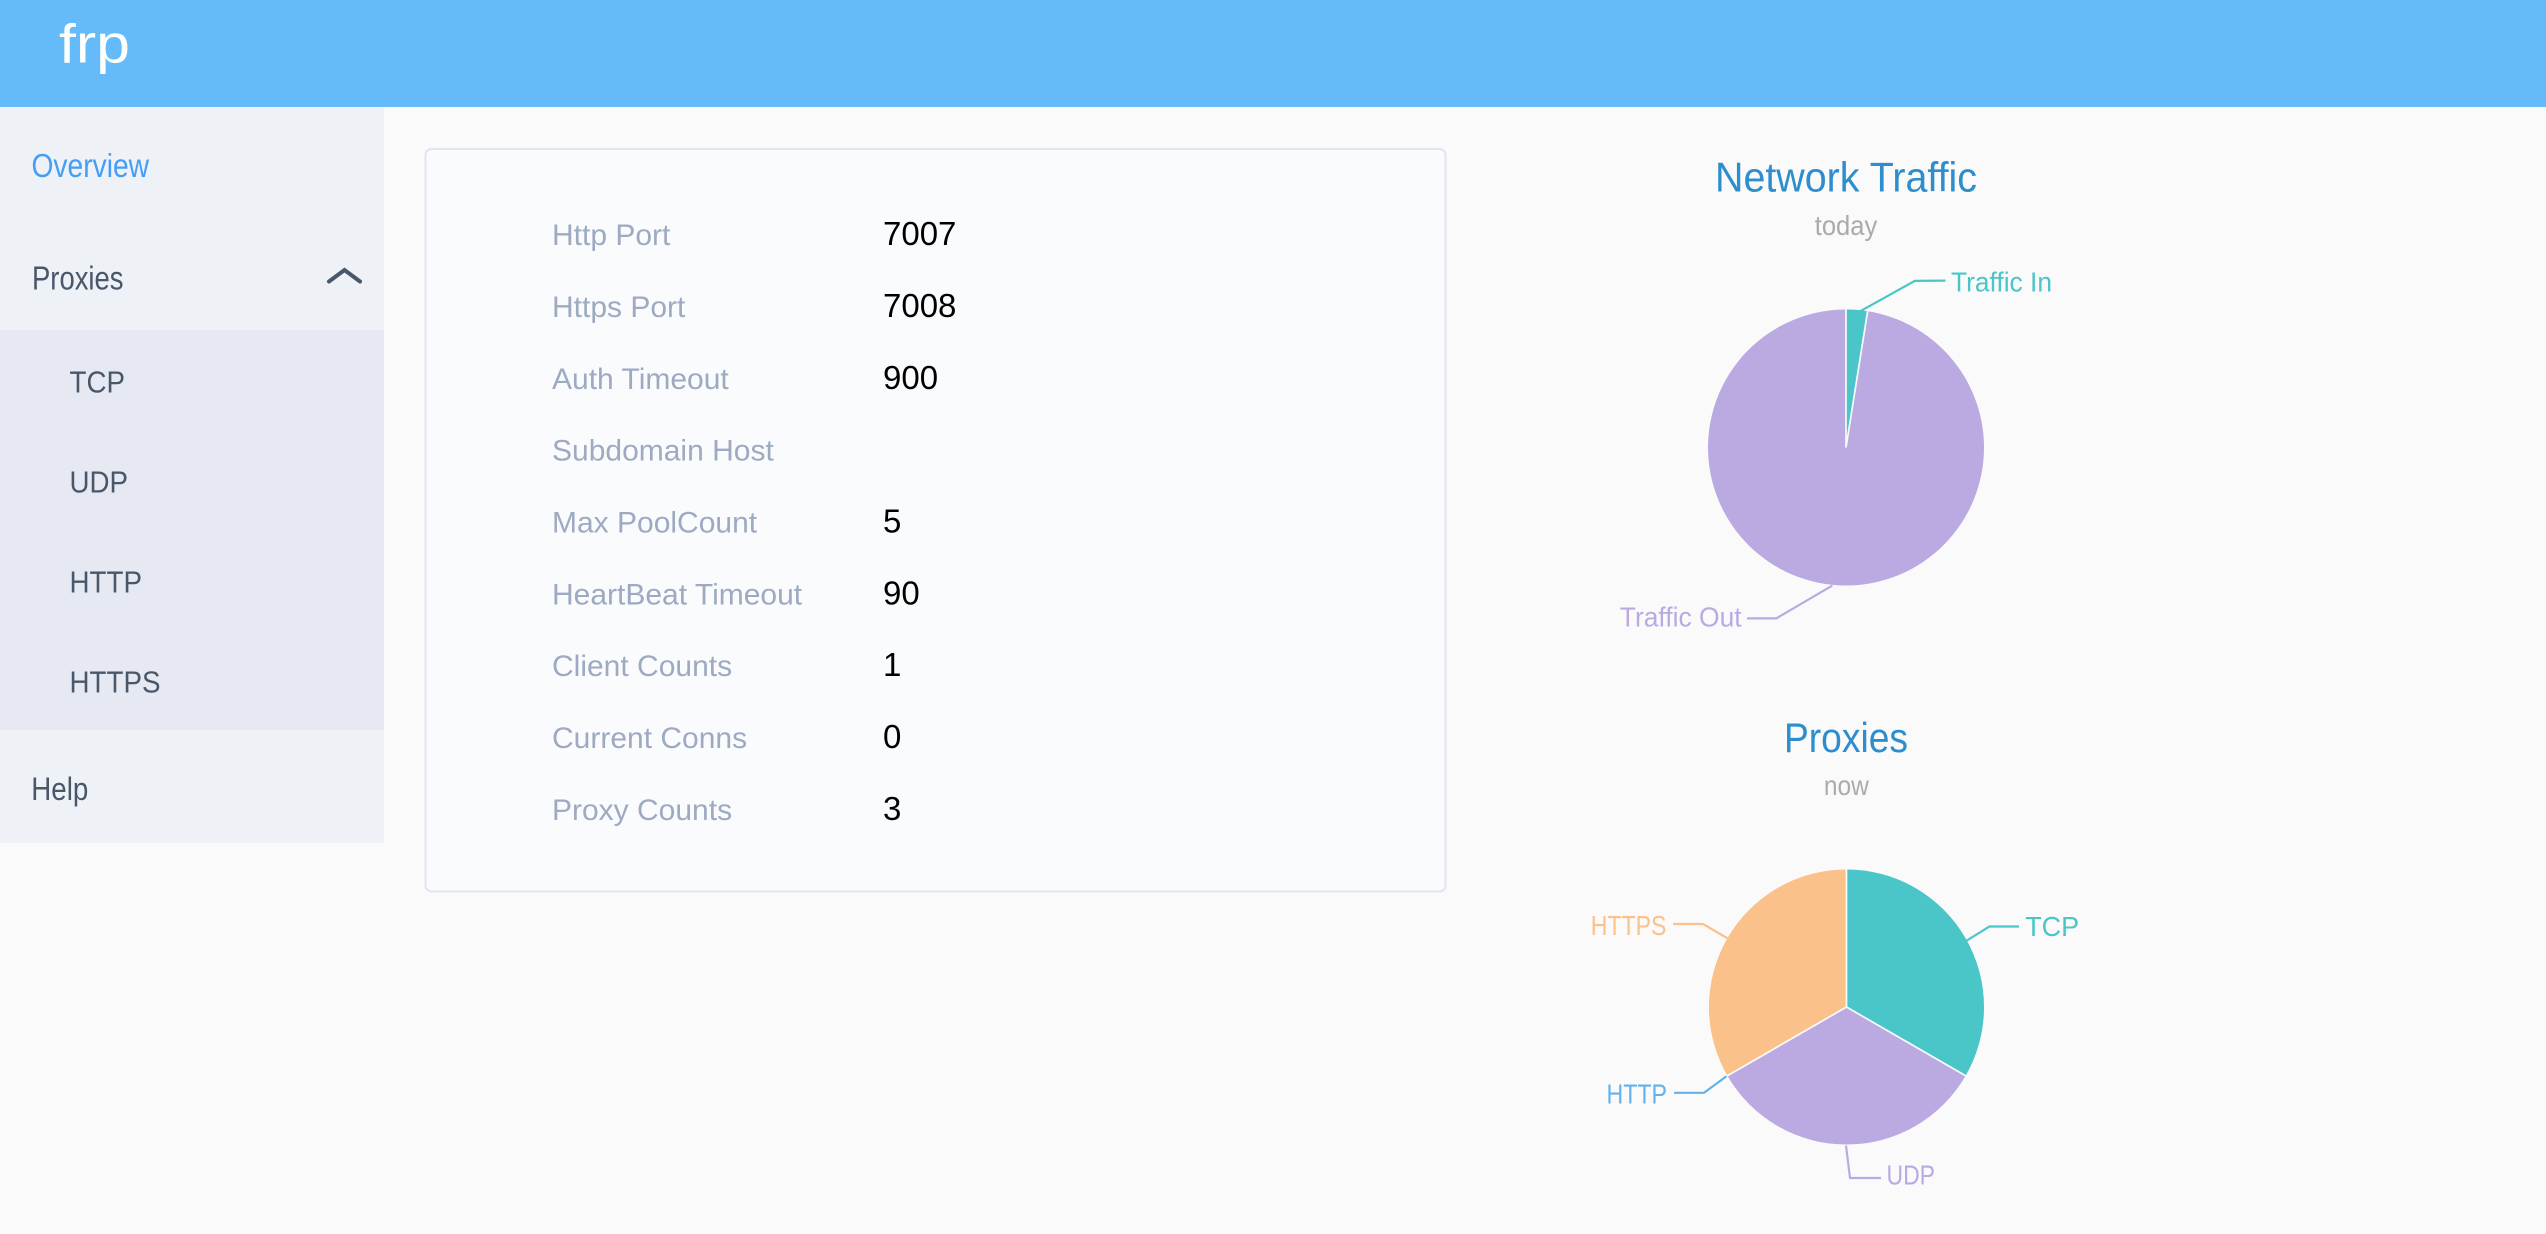 Image resolution: width=2546 pixels, height=1234 pixels. What do you see at coordinates (642, 666) in the screenshot?
I see `svg-text: Client Counts` at bounding box center [642, 666].